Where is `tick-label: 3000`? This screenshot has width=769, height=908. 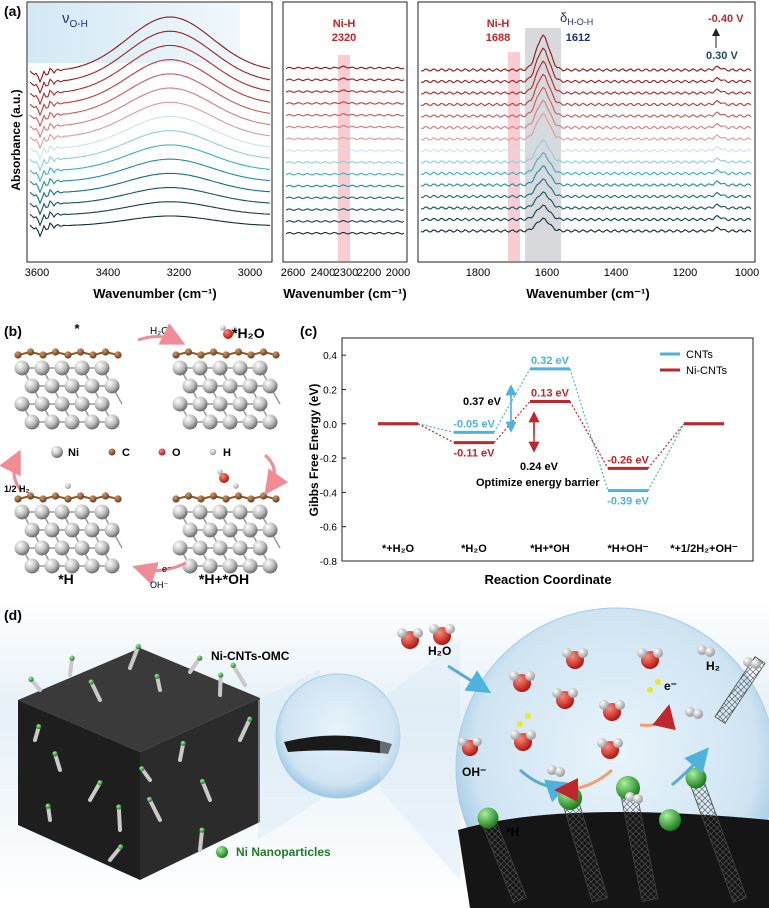 tick-label: 3000 is located at coordinates (250, 273).